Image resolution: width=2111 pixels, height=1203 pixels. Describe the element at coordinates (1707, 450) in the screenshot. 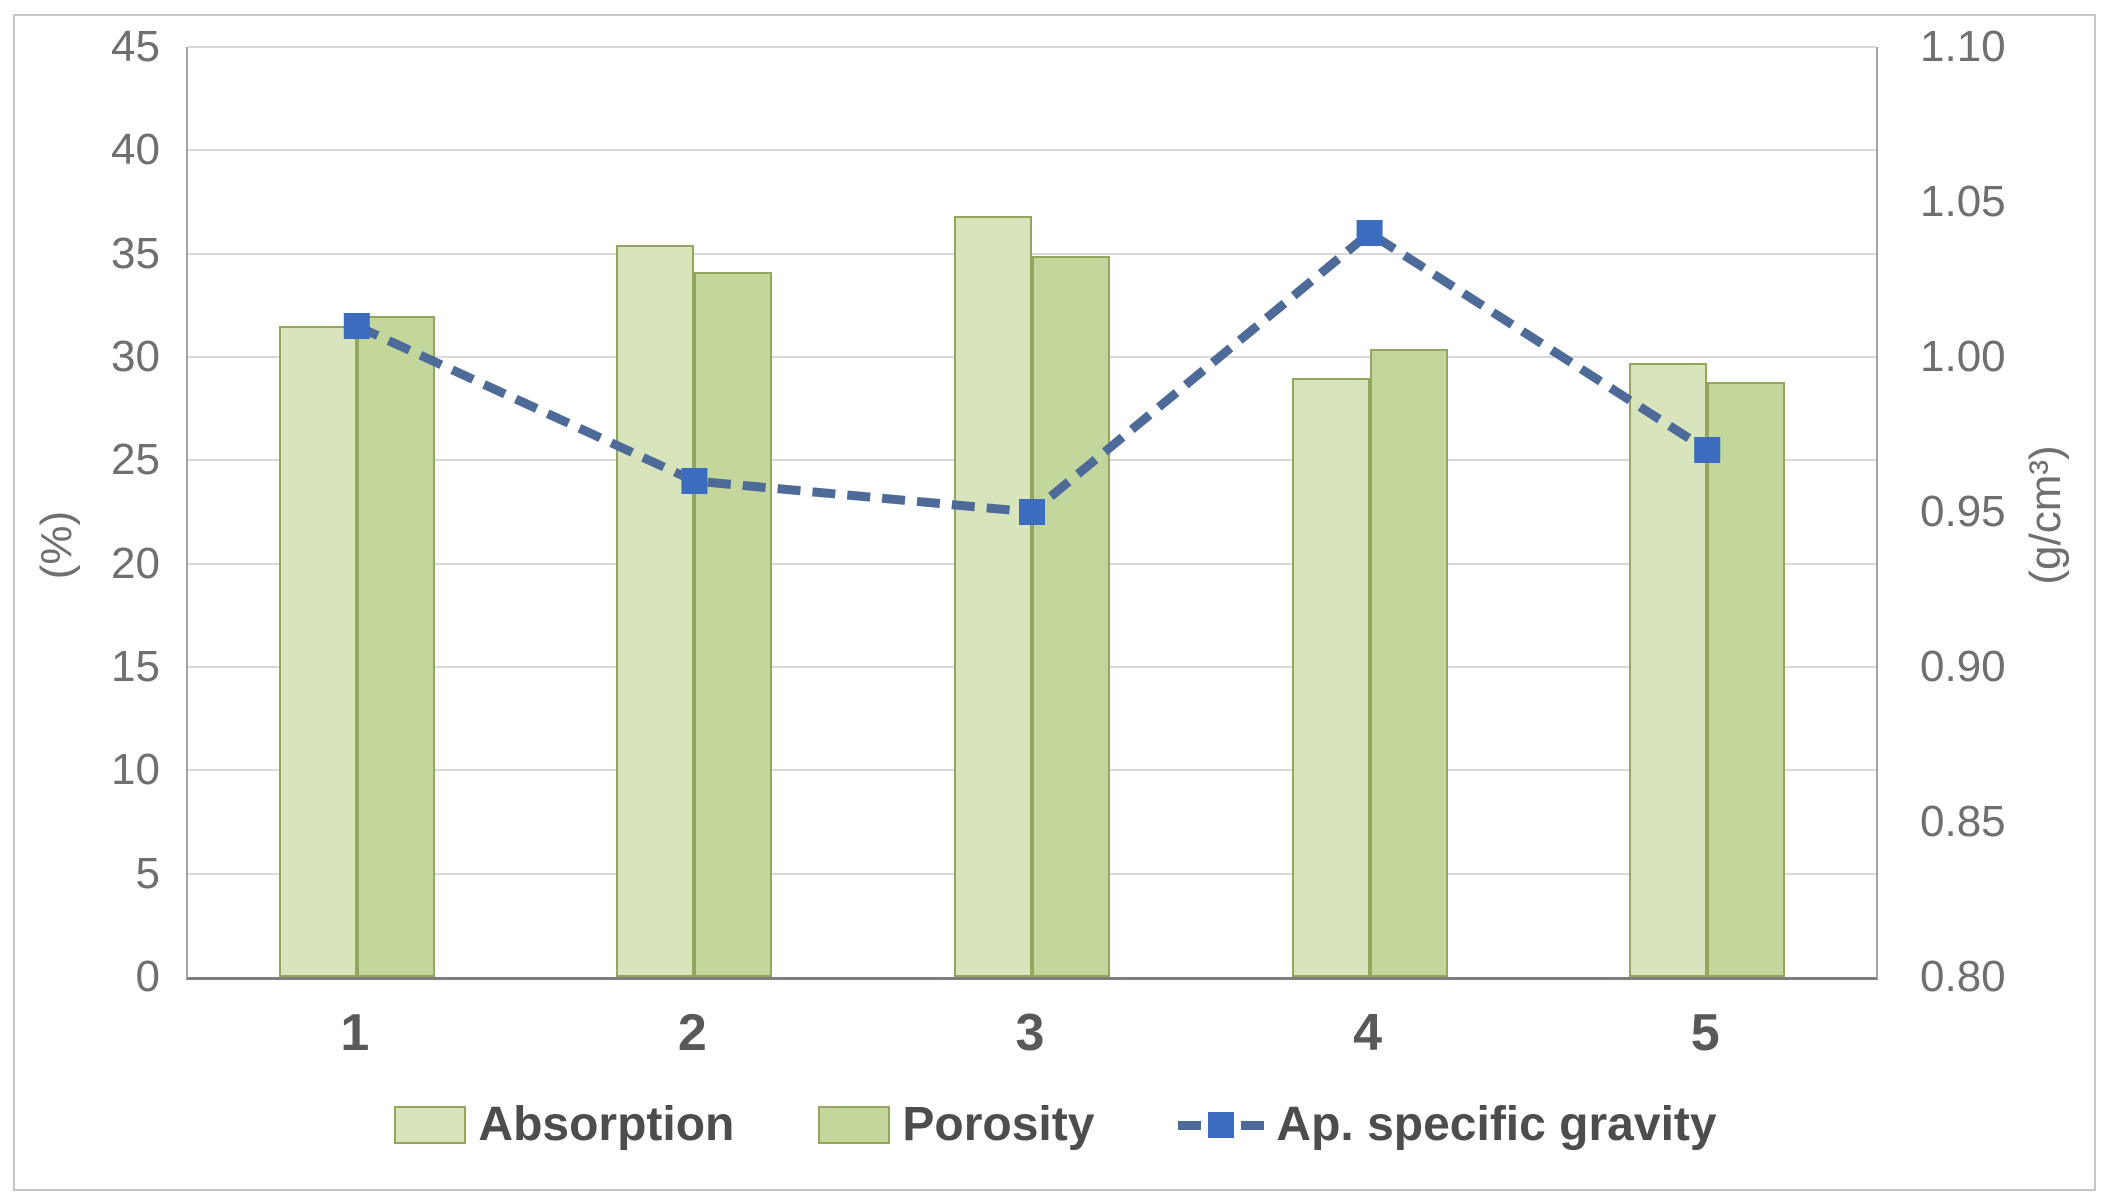

I see `marker-cat5` at that location.